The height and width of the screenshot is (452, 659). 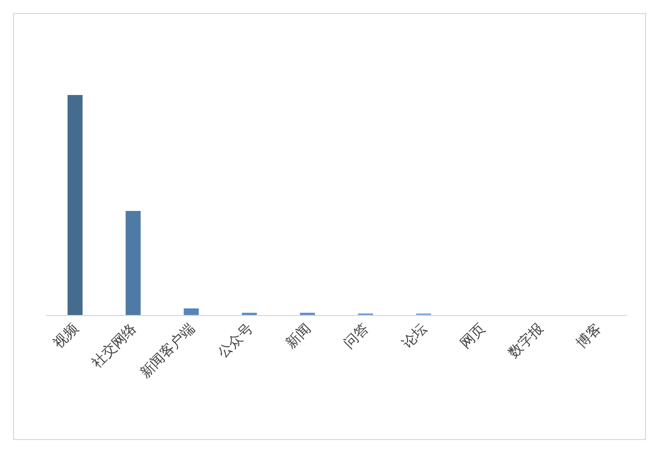 I want to click on x-tick-label: 公众号, so click(x=235, y=341).